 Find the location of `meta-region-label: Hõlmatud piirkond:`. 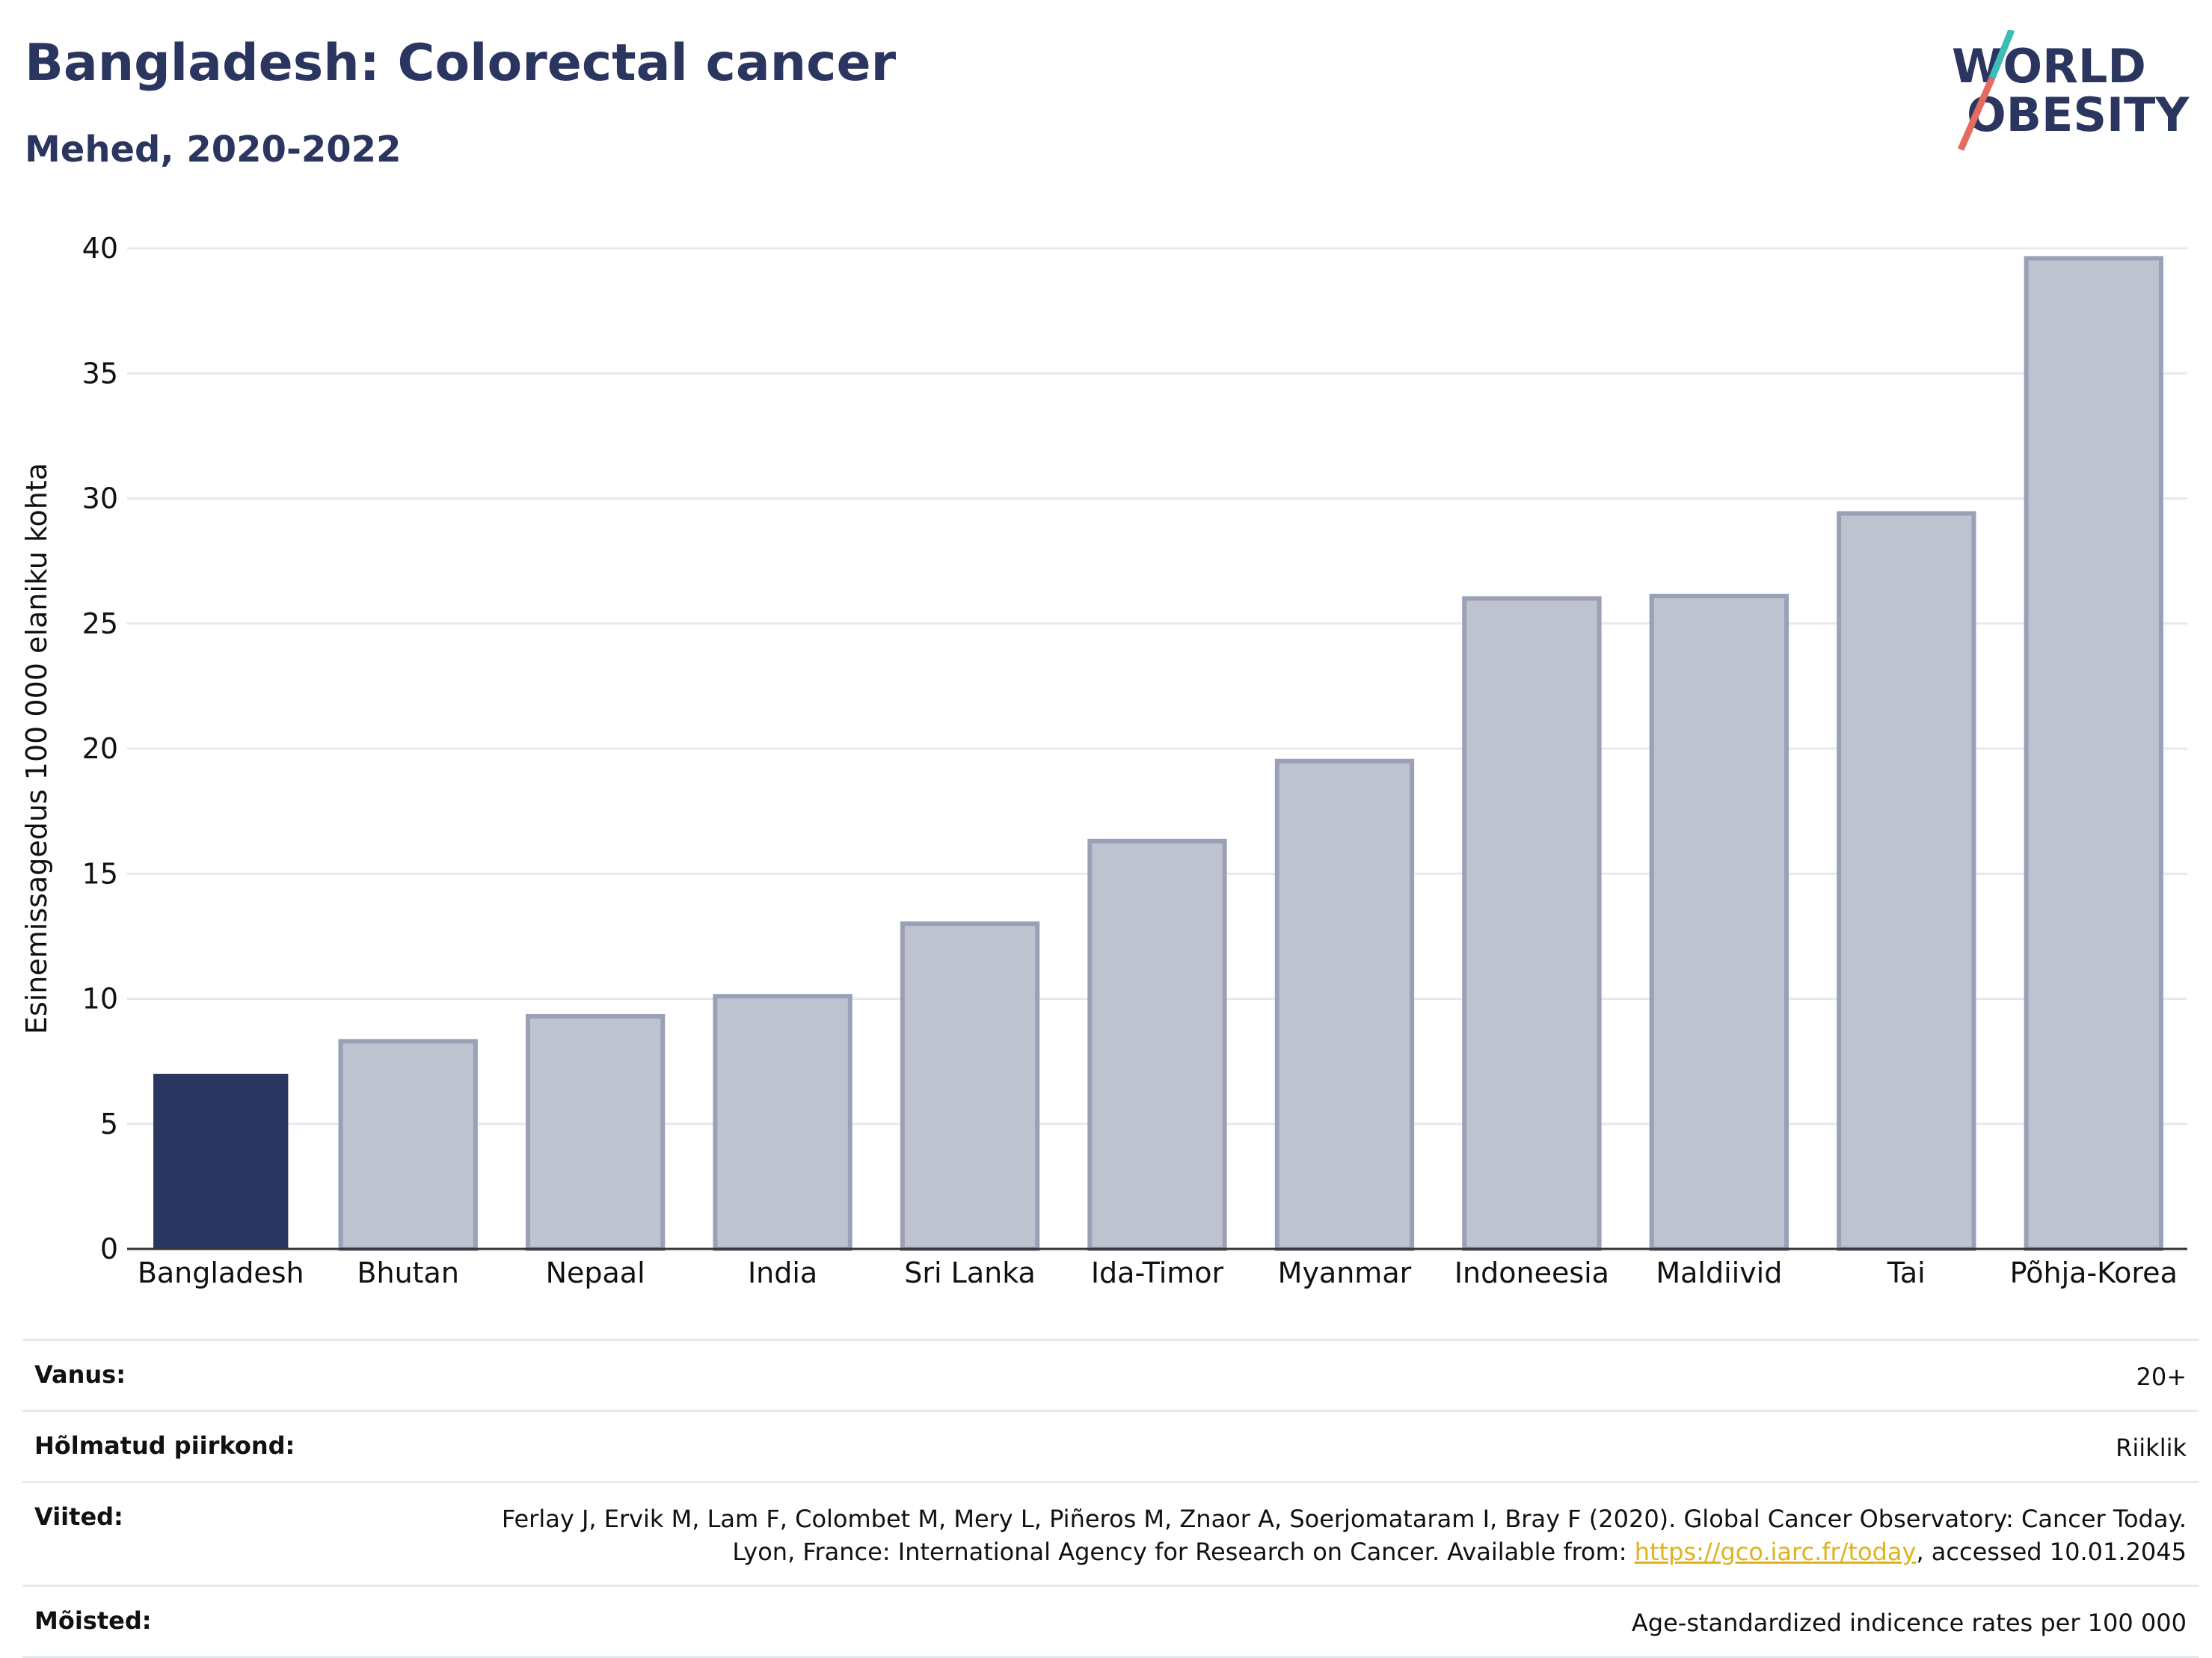

meta-region-label: Hõlmatud piirkond: is located at coordinates (164, 1445).